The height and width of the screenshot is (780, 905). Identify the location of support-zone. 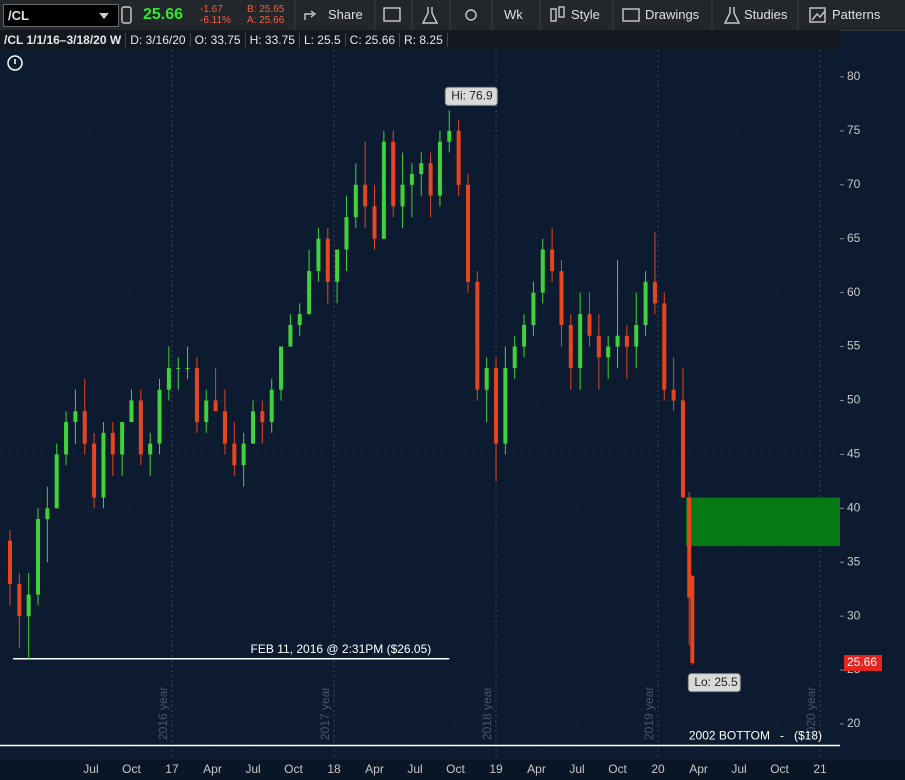
(763, 522).